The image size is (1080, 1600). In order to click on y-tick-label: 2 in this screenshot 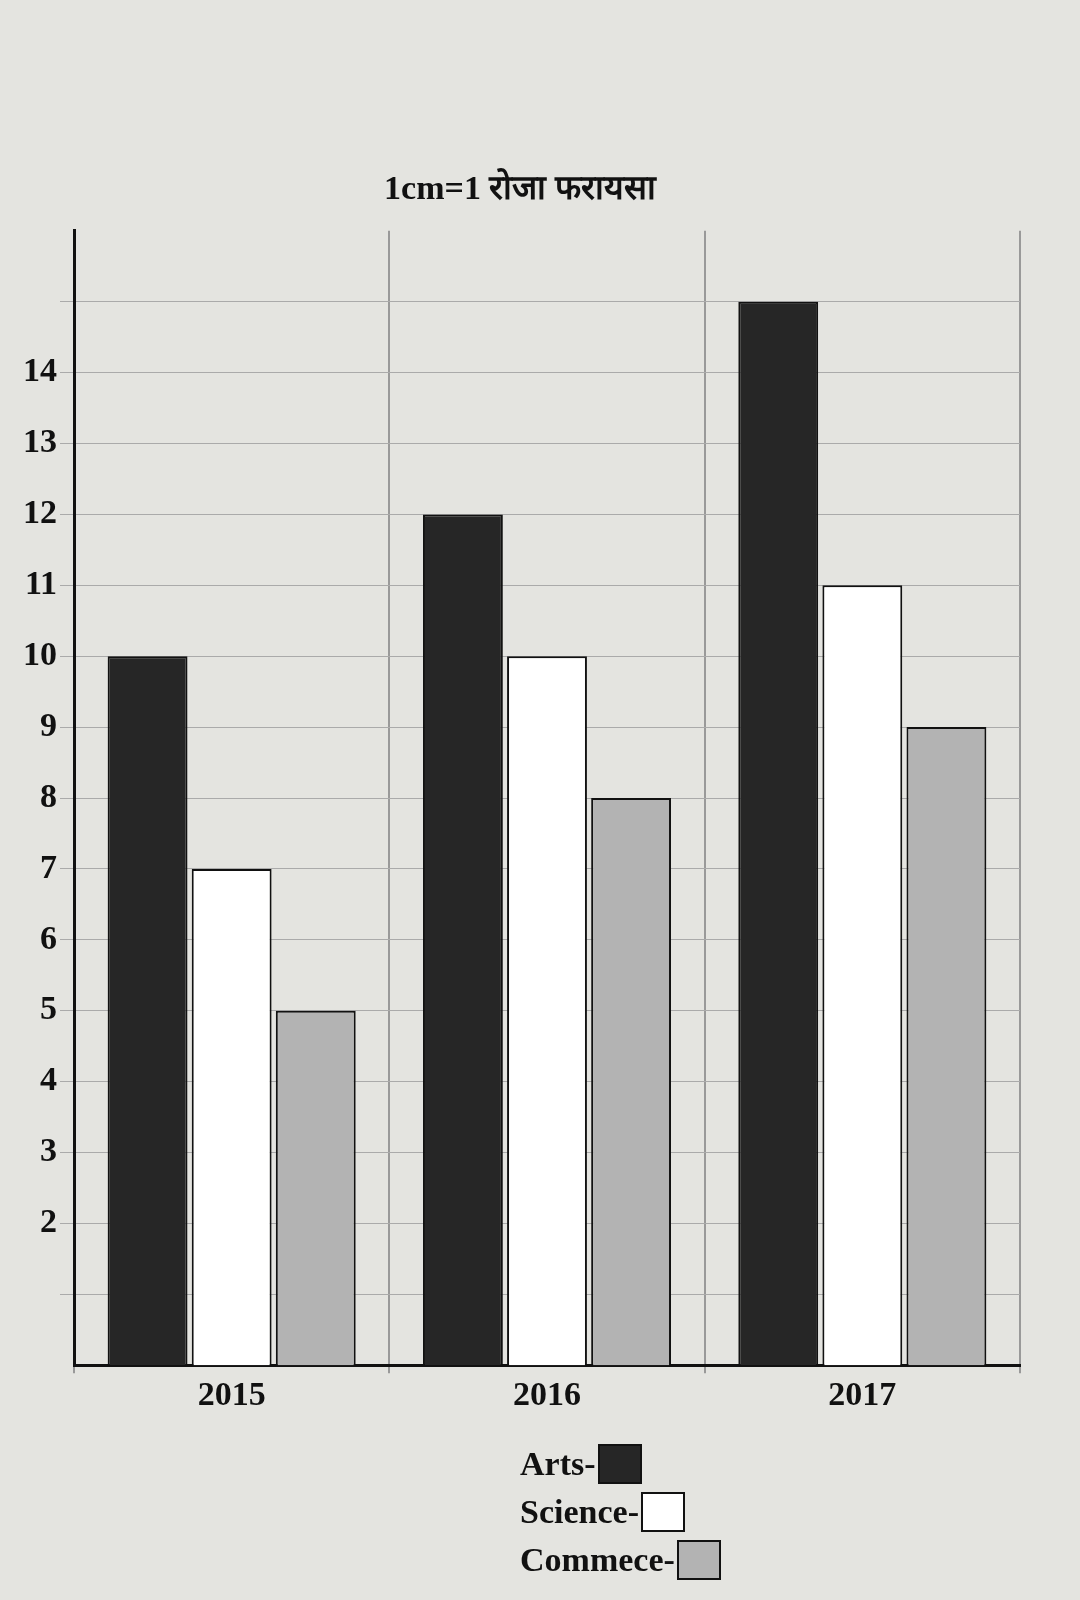, I will do `click(48, 1221)`.